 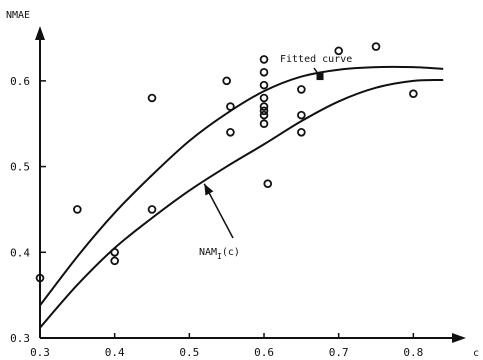 I want to click on y-axis-label: NMAE, so click(x=18, y=15).